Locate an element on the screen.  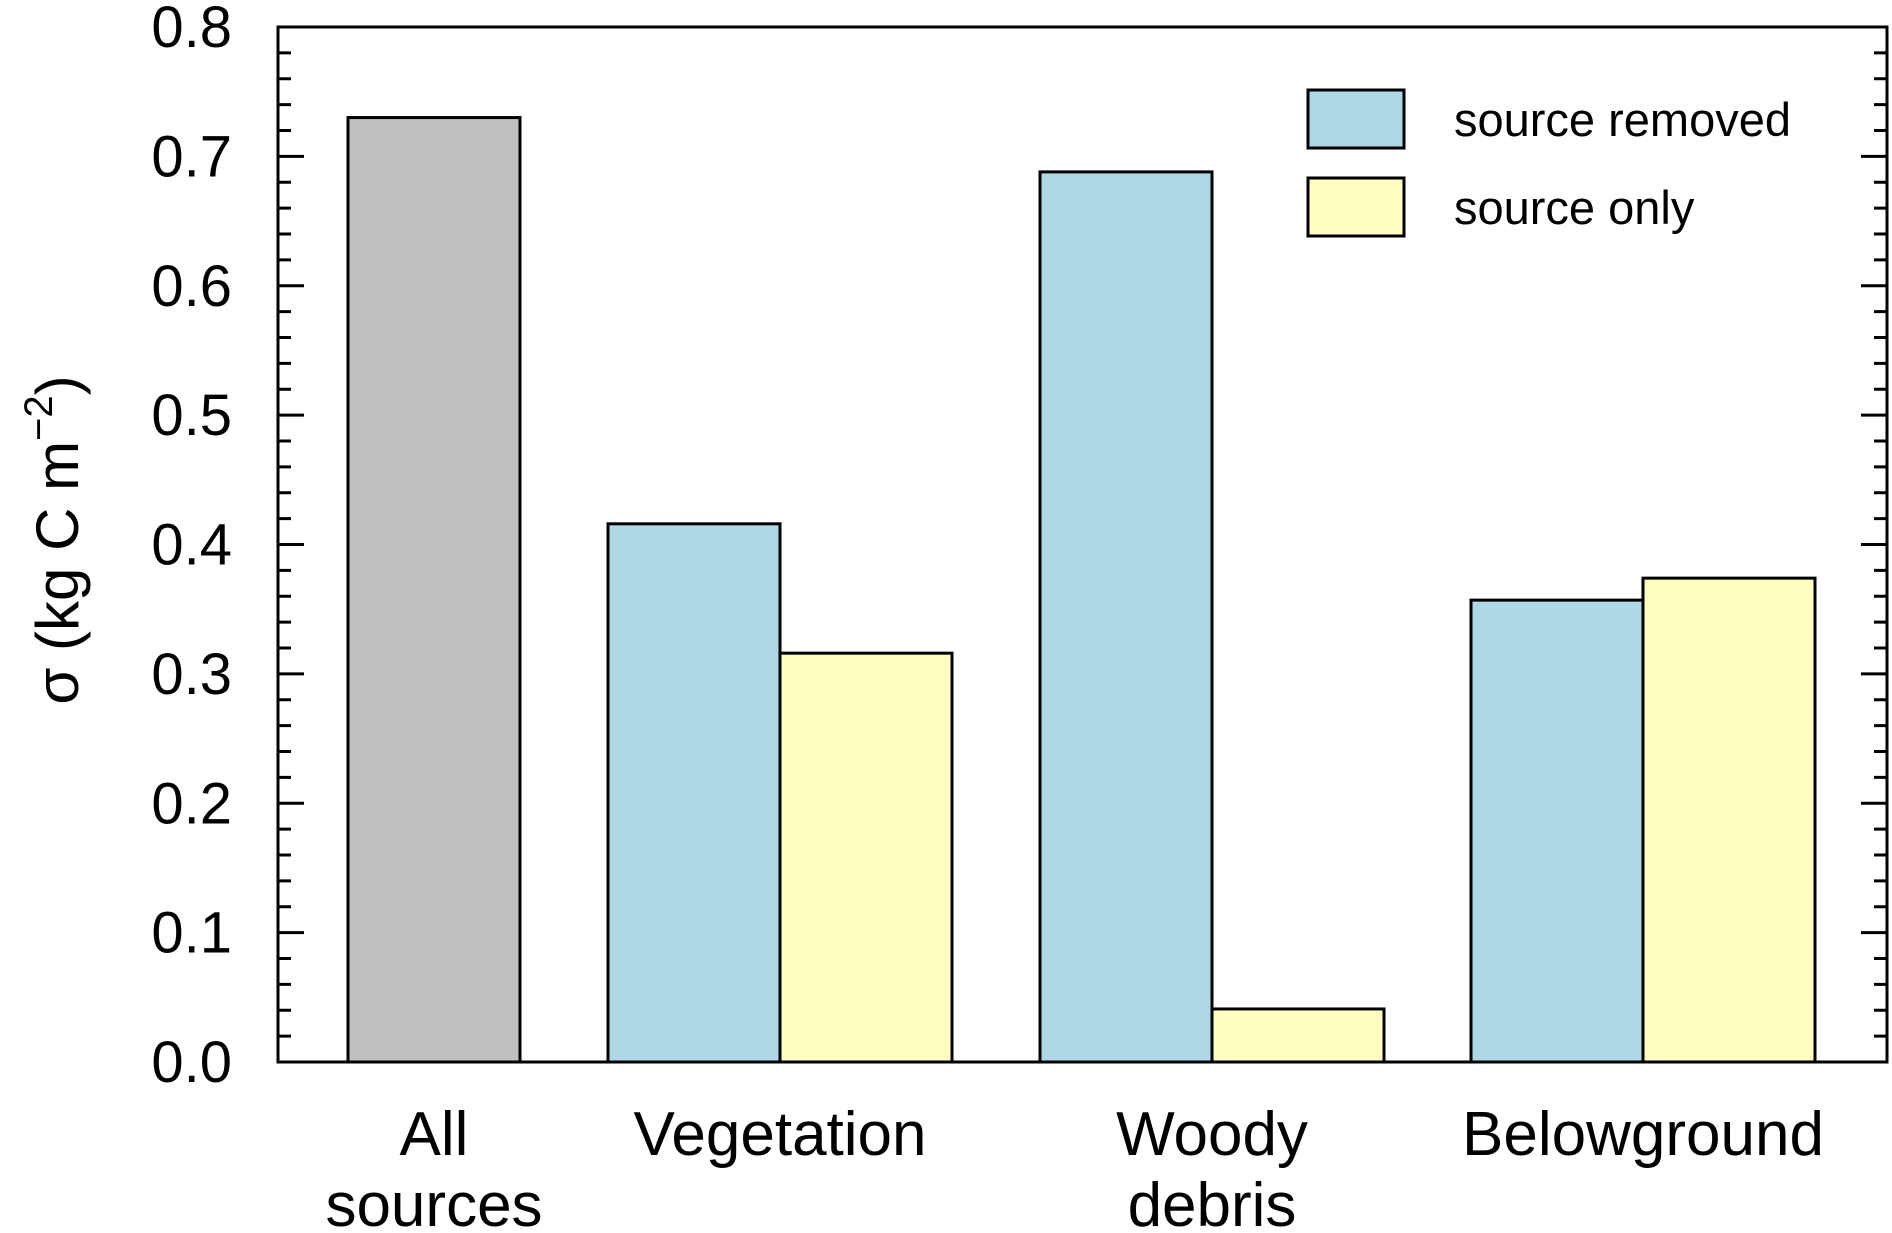
x-category-label-line: sources is located at coordinates (433, 1202).